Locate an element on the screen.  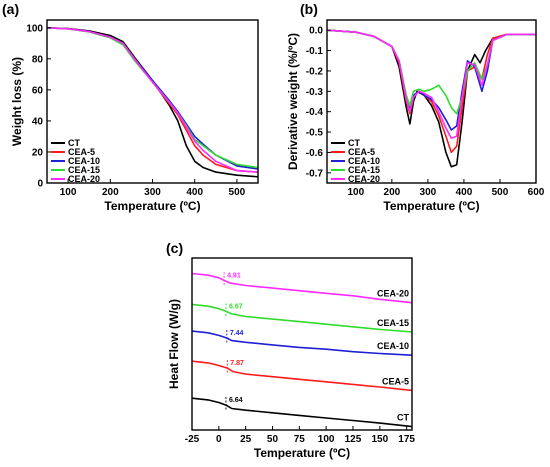
y-tick-label: 0 is located at coordinates (40, 184).